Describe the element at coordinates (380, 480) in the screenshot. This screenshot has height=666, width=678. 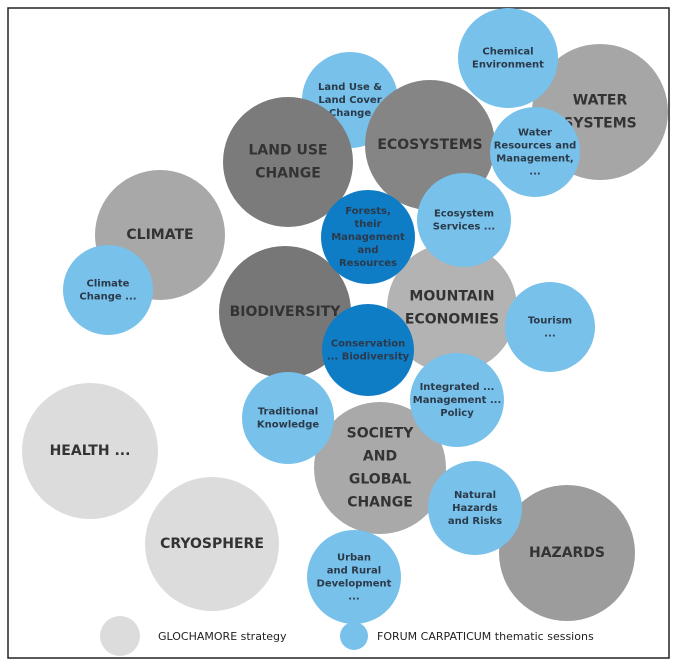
I see `bubble-label: GLOBAL` at that location.